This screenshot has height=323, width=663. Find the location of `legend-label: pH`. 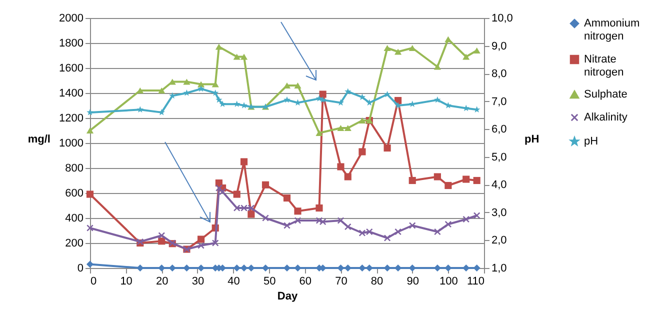

legend-label: pH is located at coordinates (591, 142).